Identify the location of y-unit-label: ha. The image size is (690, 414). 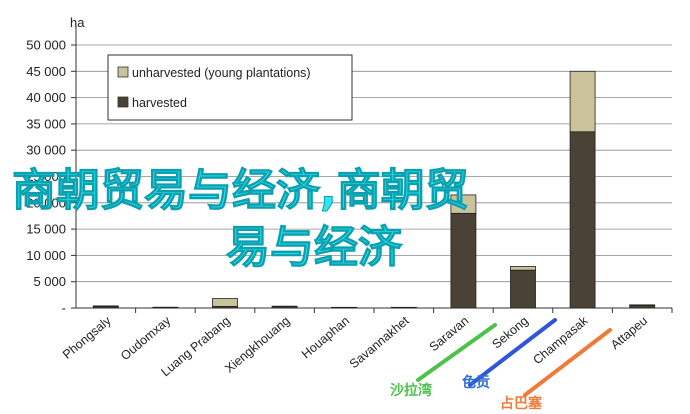
(77, 22).